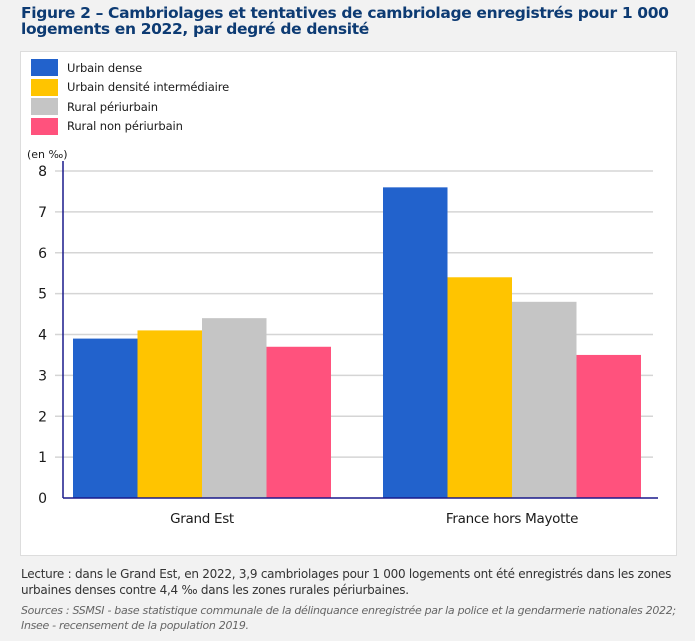  I want to click on x-category-label: France hors Mayotte, so click(512, 519).